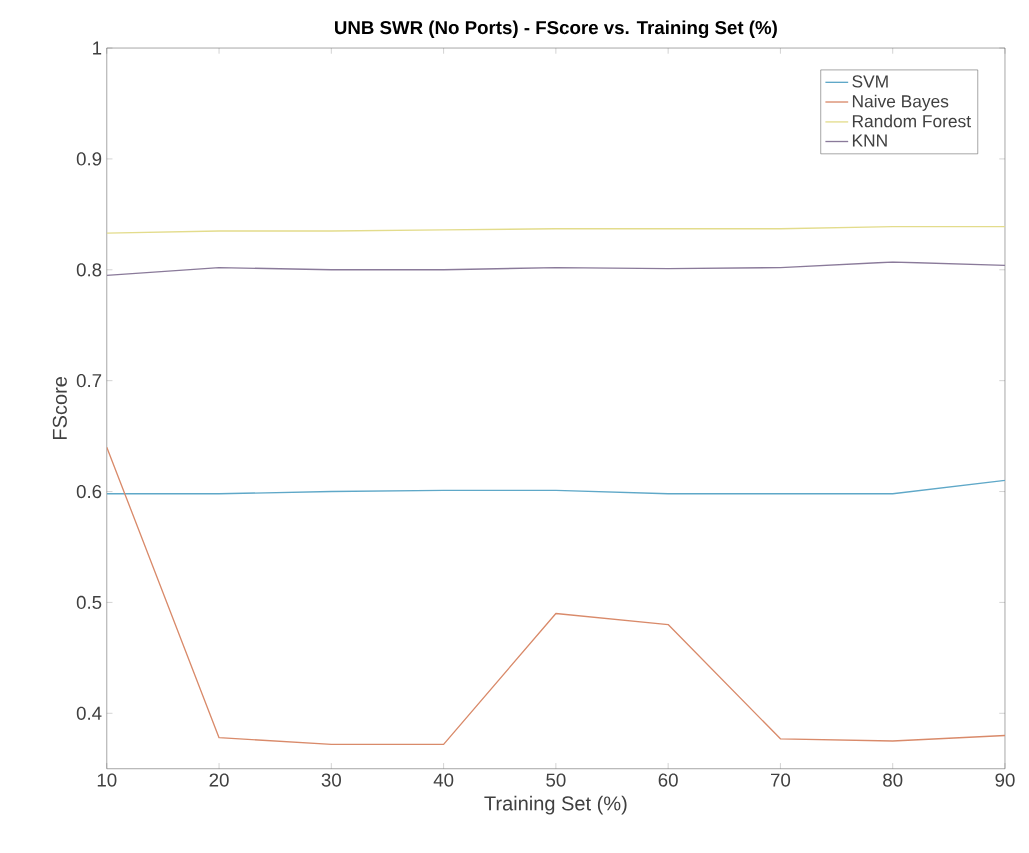 The width and height of the screenshot is (1029, 853). What do you see at coordinates (668, 780) in the screenshot?
I see `x-tick-label: 60` at bounding box center [668, 780].